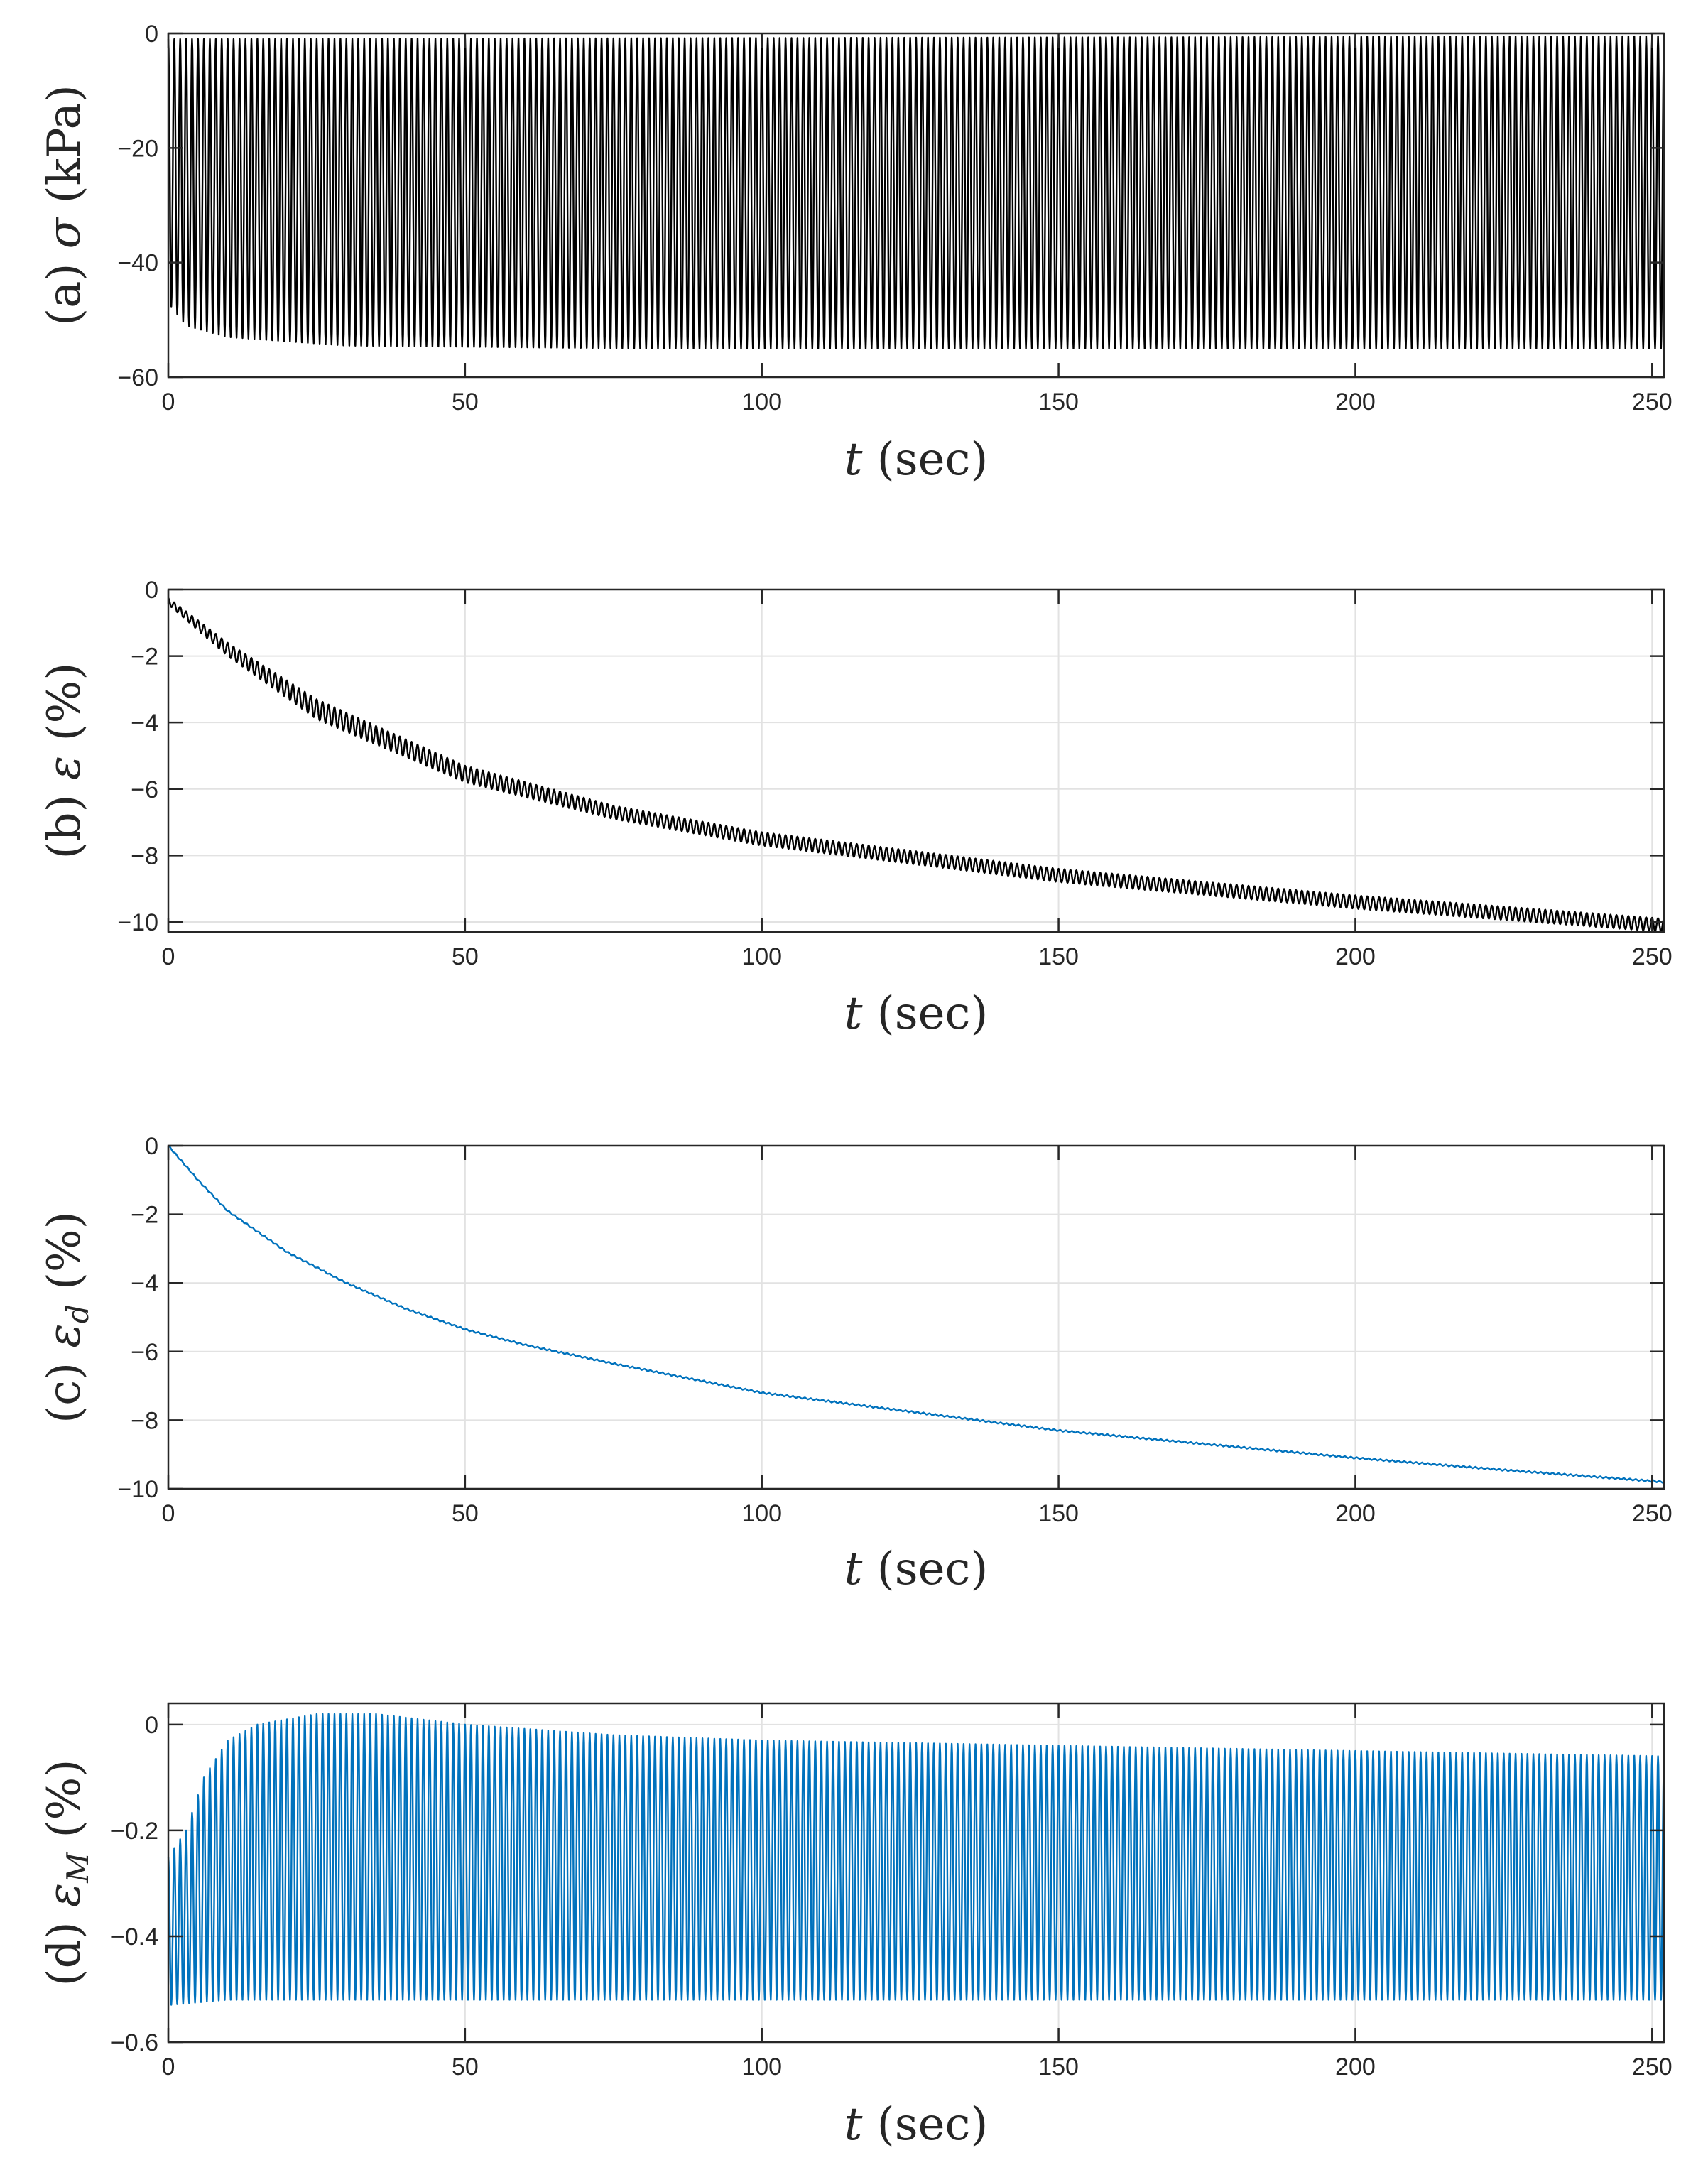 Image resolution: width=1708 pixels, height=2170 pixels. What do you see at coordinates (67, 1317) in the screenshot?
I see `y-axis-label: (c) εd (%)` at bounding box center [67, 1317].